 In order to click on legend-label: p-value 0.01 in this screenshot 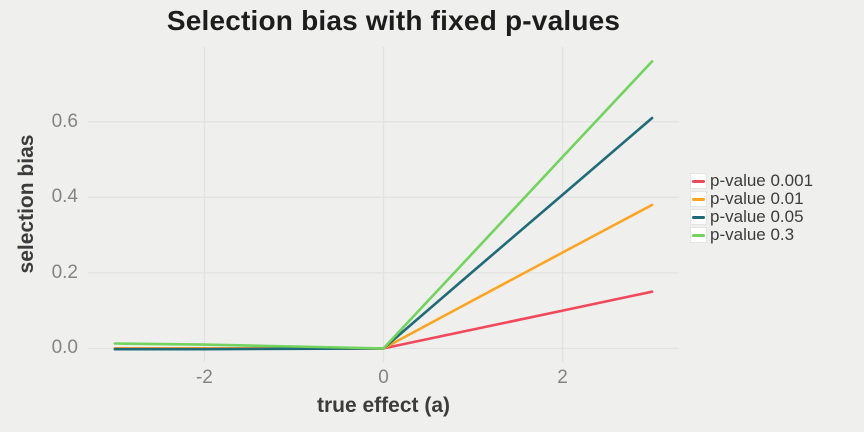, I will do `click(757, 198)`.